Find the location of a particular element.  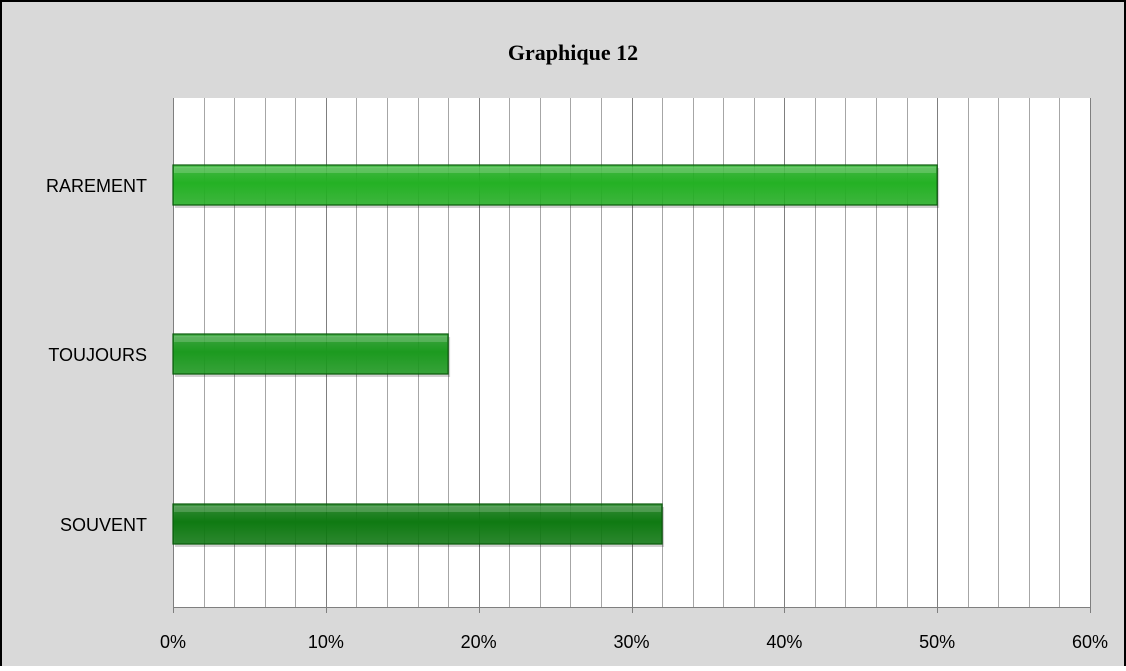

x-tick-label: 10% is located at coordinates (326, 642).